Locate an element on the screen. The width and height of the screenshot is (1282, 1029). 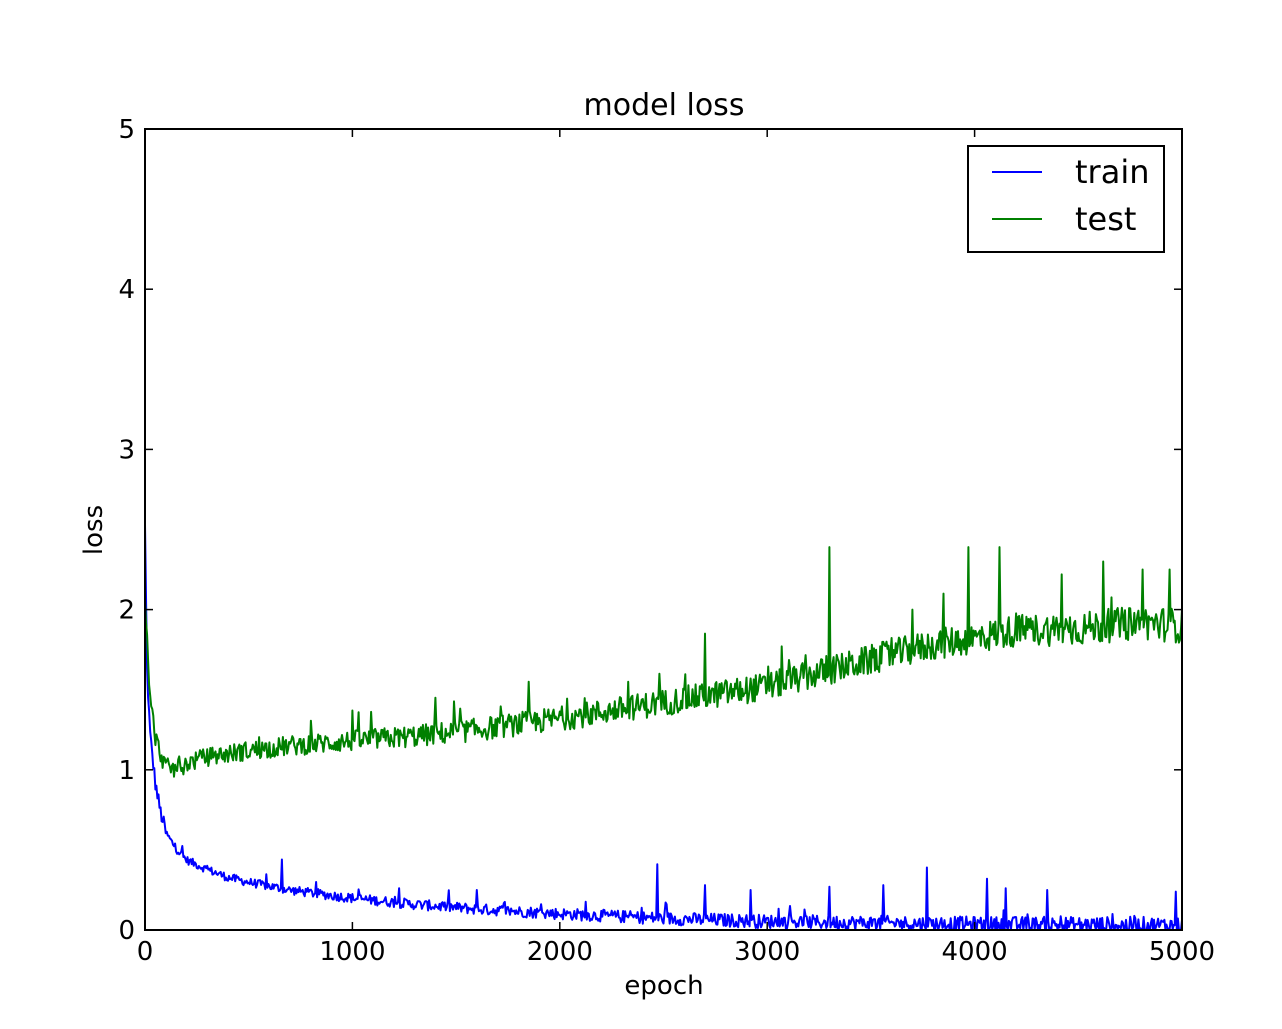
y-tick-label: 1 is located at coordinates (126, 771).